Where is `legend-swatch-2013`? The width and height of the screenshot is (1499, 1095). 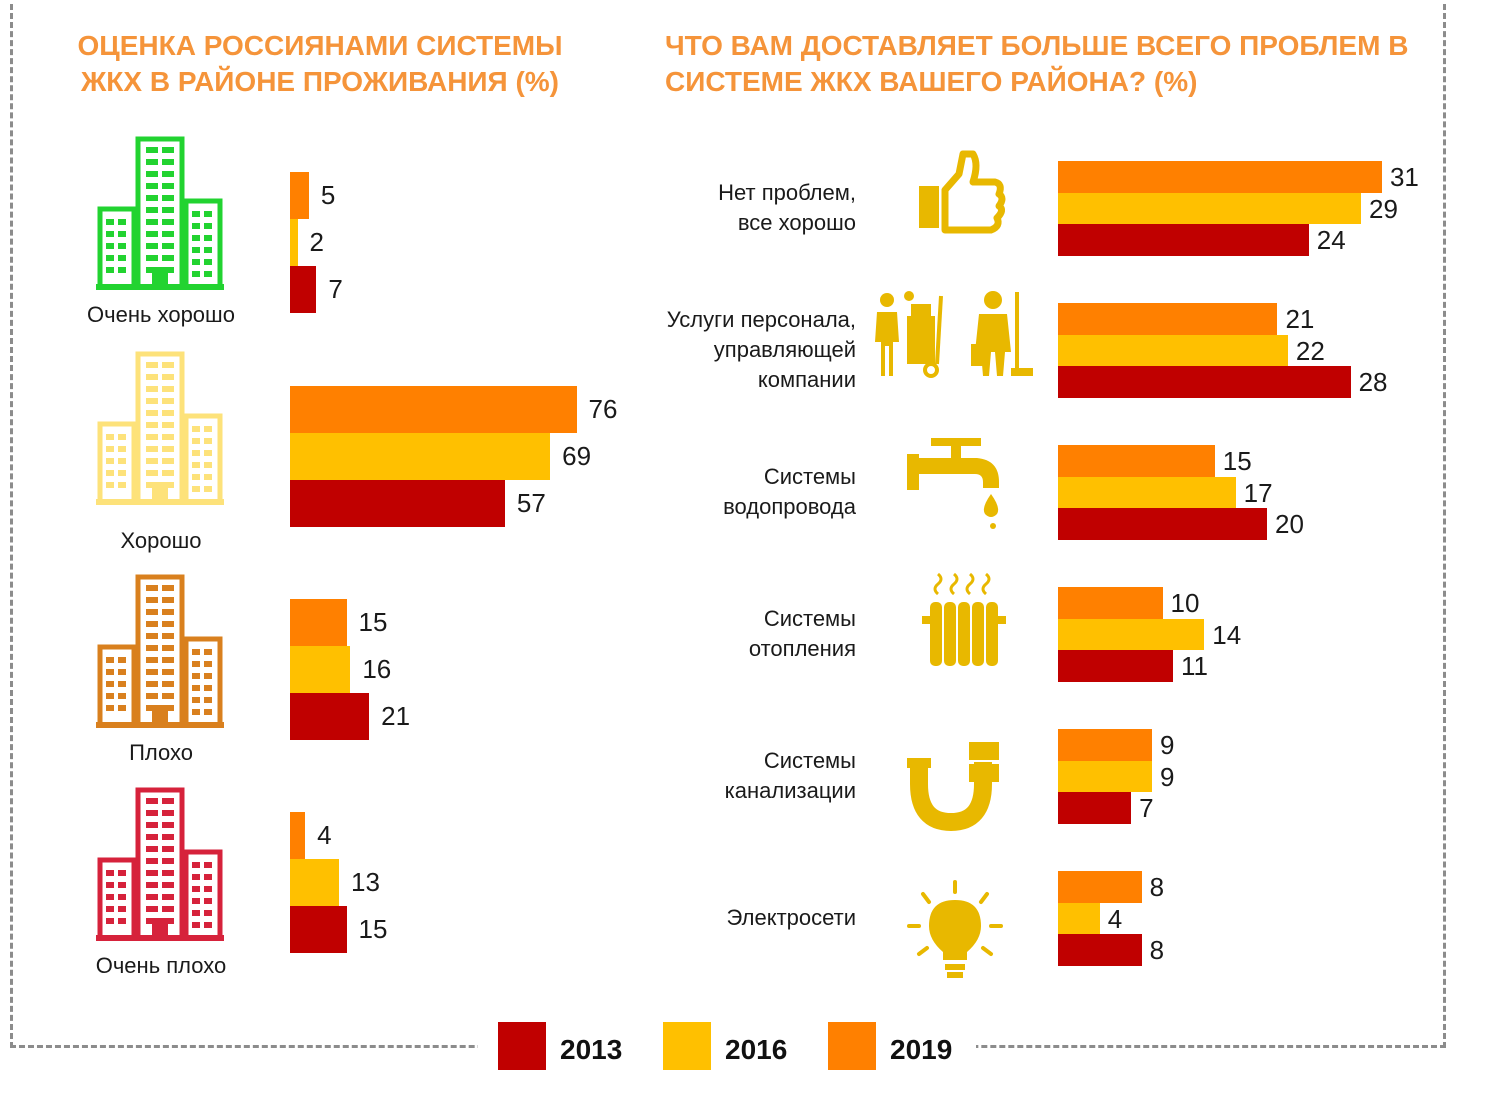 legend-swatch-2013 is located at coordinates (522, 1046).